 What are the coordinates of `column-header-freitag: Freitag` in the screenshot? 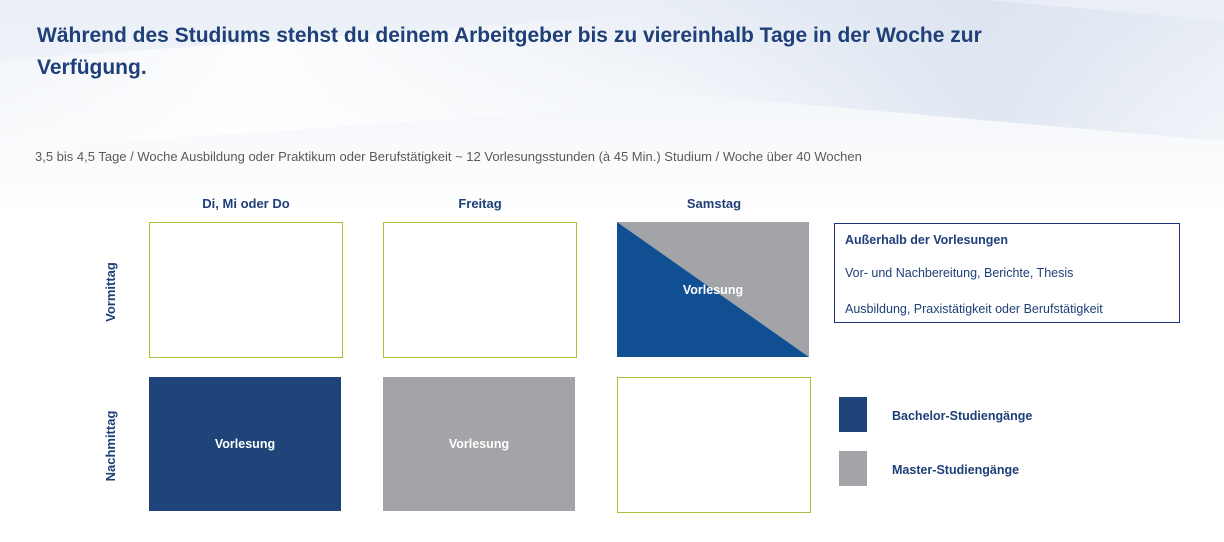 It's located at (480, 203).